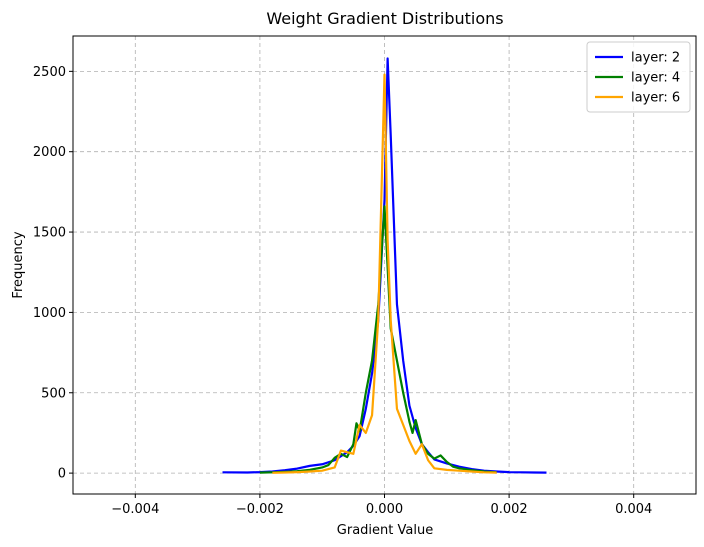  What do you see at coordinates (655, 58) in the screenshot?
I see `legend-label-1: layer: 2` at bounding box center [655, 58].